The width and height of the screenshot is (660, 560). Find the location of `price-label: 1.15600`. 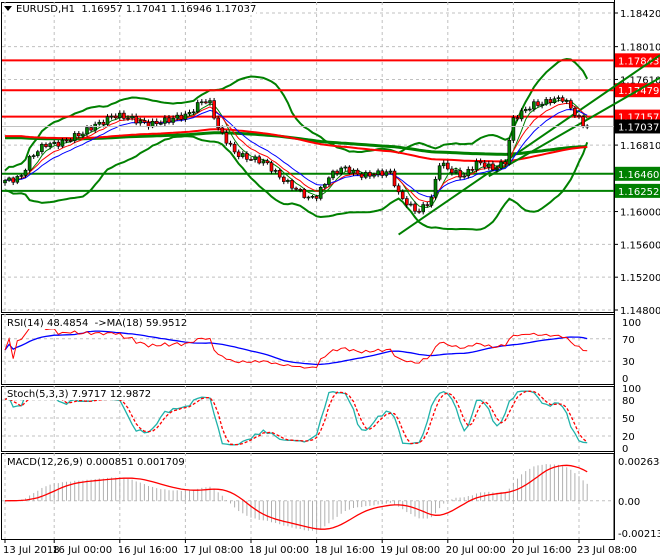

price-label: 1.15600 is located at coordinates (640, 245).